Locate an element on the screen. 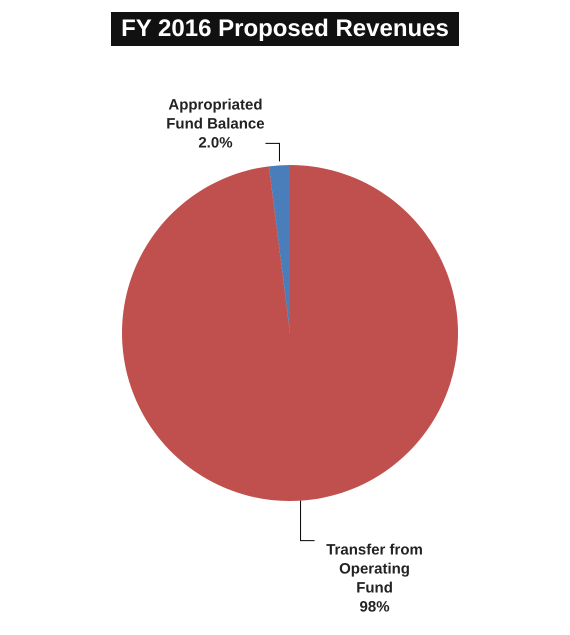 The image size is (570, 635). chart-title: FY 2016 Proposed Revenues is located at coordinates (285, 29).